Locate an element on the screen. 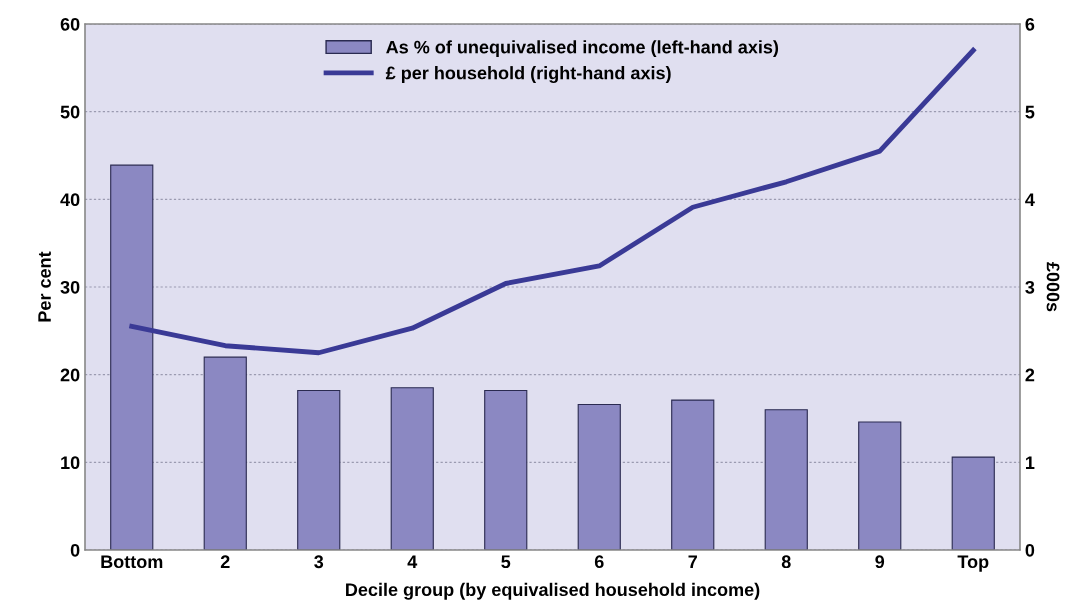  x-tick-label: 9 is located at coordinates (880, 562).